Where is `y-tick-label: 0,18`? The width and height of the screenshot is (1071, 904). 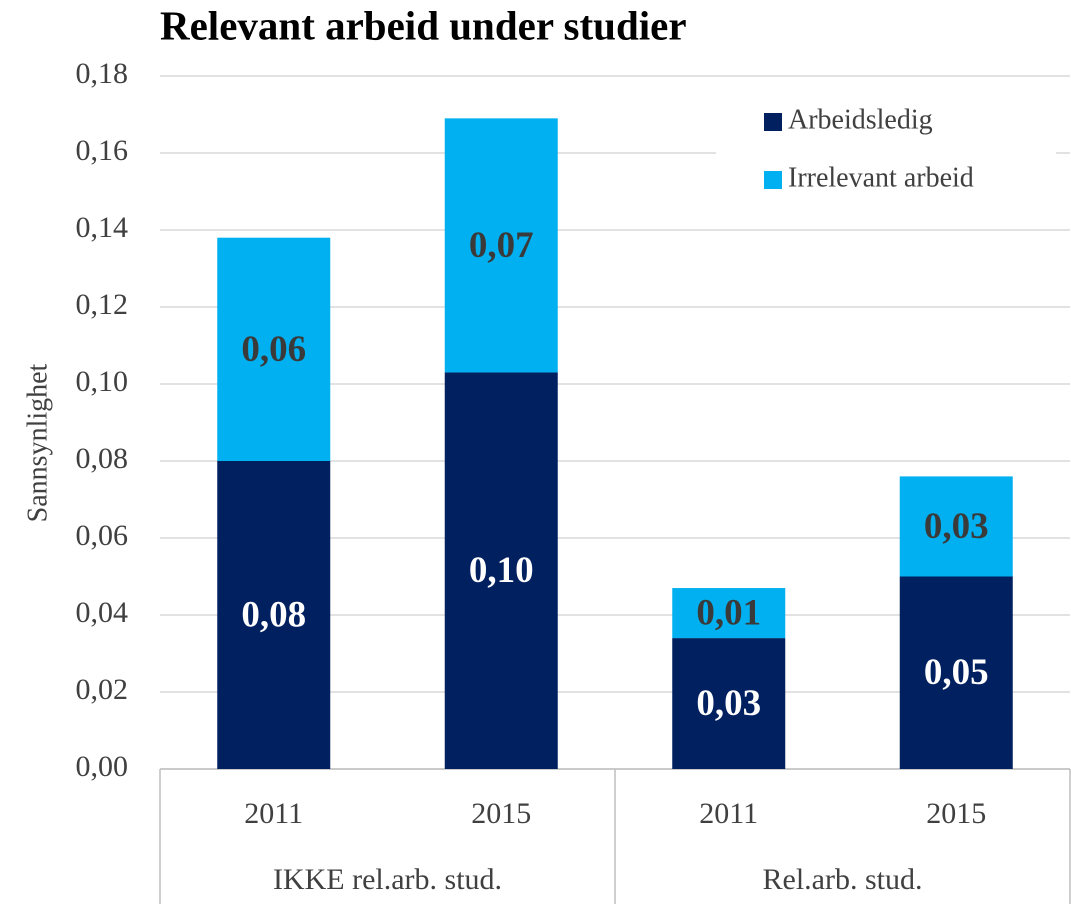
y-tick-label: 0,18 is located at coordinates (102, 73).